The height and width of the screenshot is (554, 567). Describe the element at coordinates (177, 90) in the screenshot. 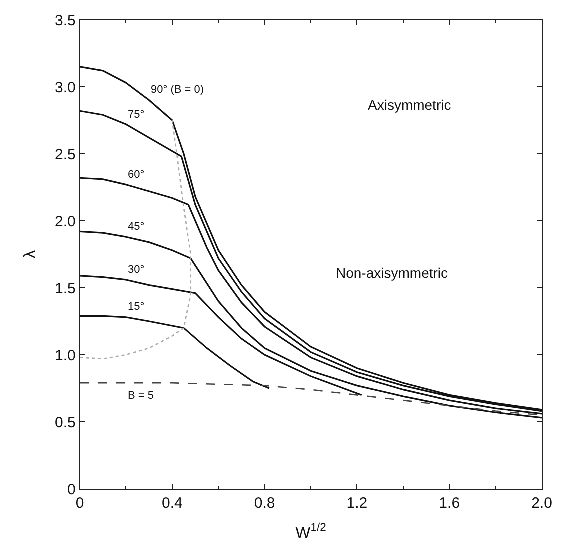

I see `series-label: 90° (B = 0)` at that location.